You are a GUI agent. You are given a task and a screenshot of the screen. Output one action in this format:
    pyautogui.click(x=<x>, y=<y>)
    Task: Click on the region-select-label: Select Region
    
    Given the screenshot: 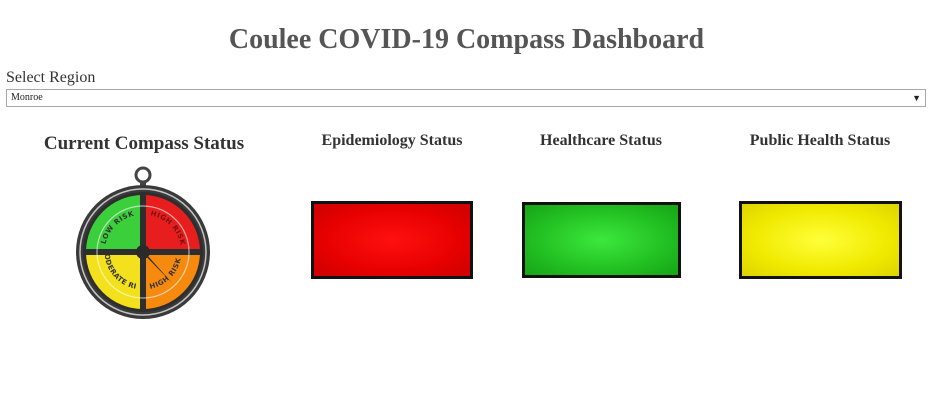 What is the action you would take?
    pyautogui.click(x=51, y=77)
    